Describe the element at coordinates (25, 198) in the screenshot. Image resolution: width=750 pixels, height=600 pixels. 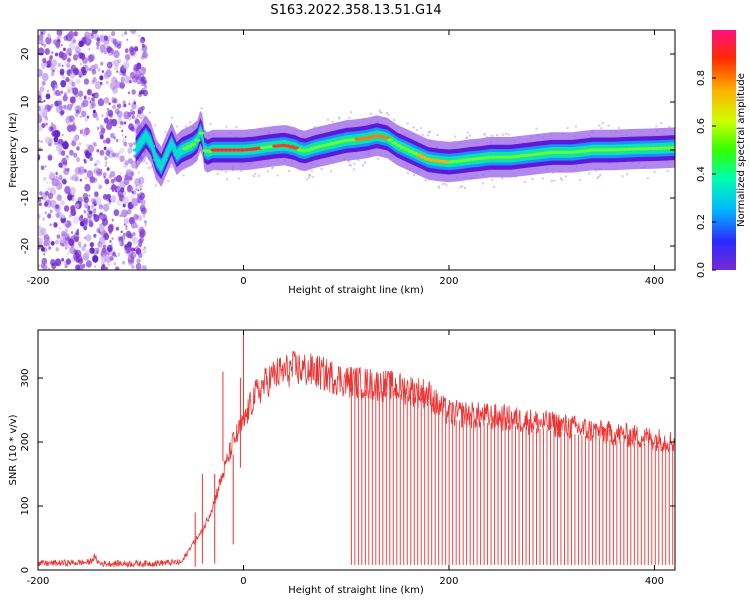
I see `spectrogram-y-tick-label: -10` at that location.